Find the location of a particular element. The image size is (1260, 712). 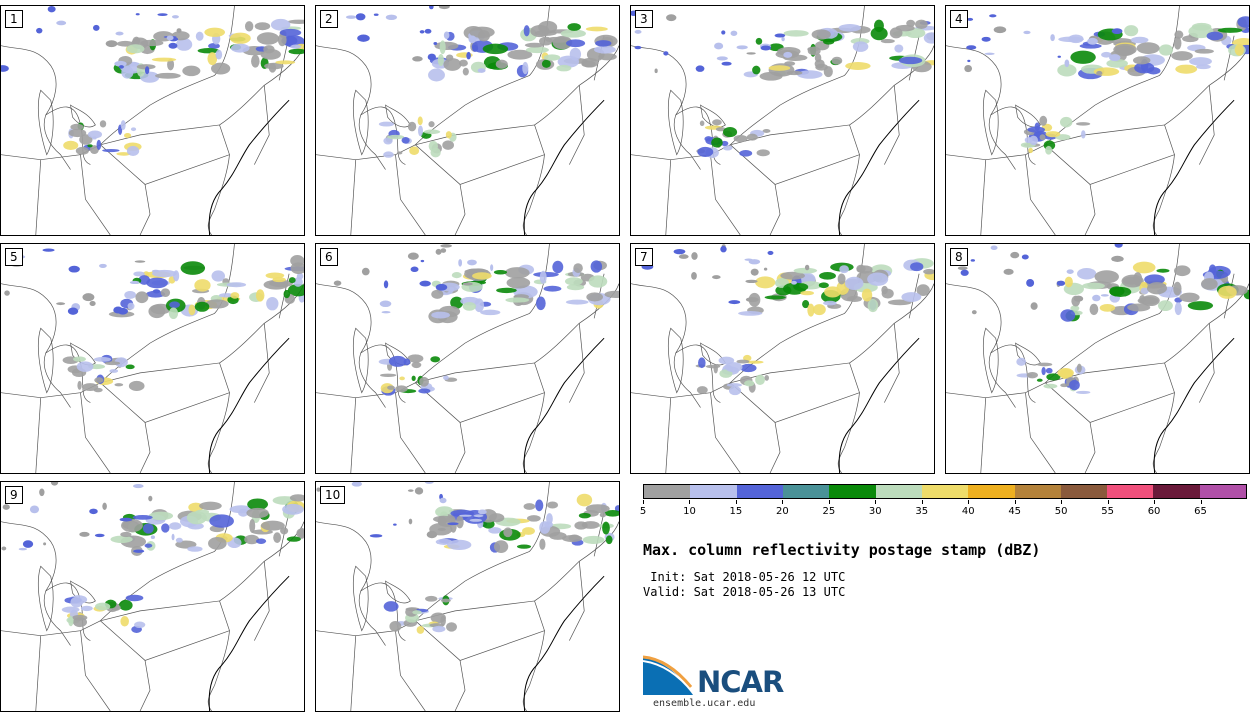

colorbar-tick-label: 5 is located at coordinates (643, 511).